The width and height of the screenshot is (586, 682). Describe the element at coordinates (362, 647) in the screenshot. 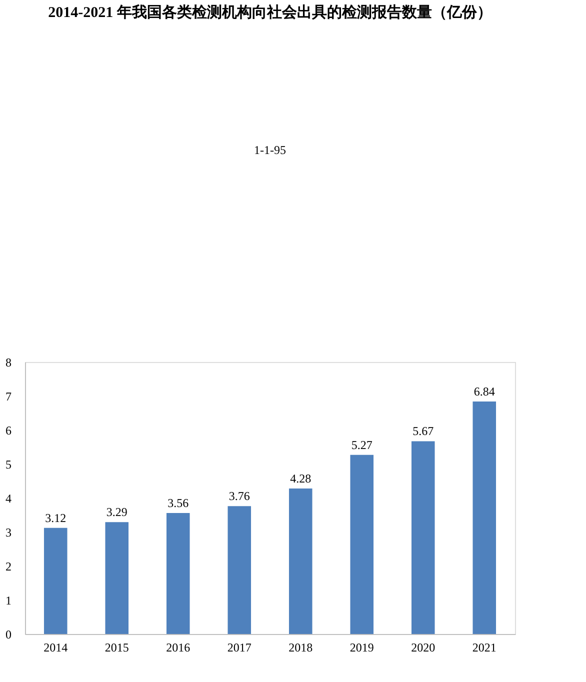

I see `x-tick-label: 2019` at that location.